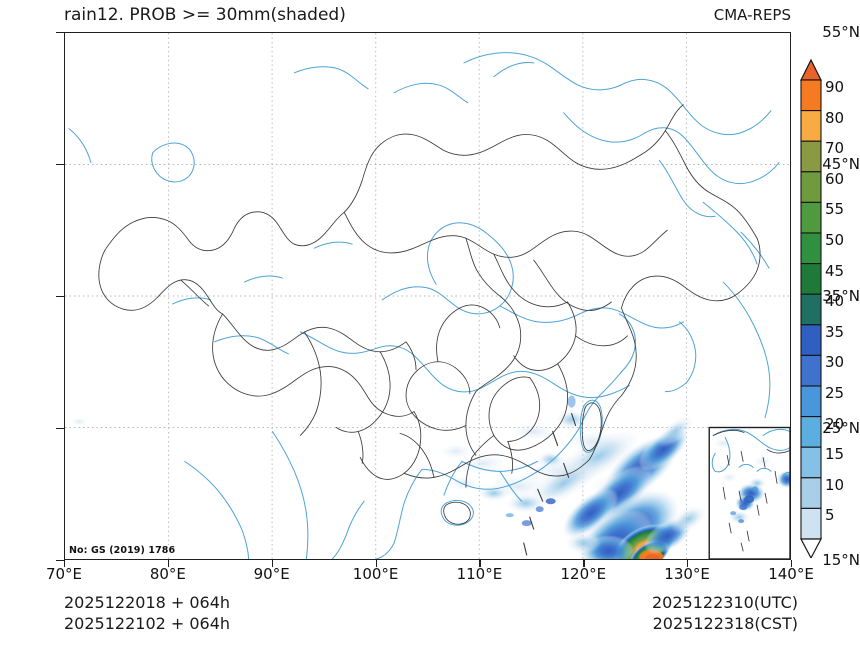 The image size is (860, 647). I want to click on colorbar-tick-label: 25, so click(835, 393).